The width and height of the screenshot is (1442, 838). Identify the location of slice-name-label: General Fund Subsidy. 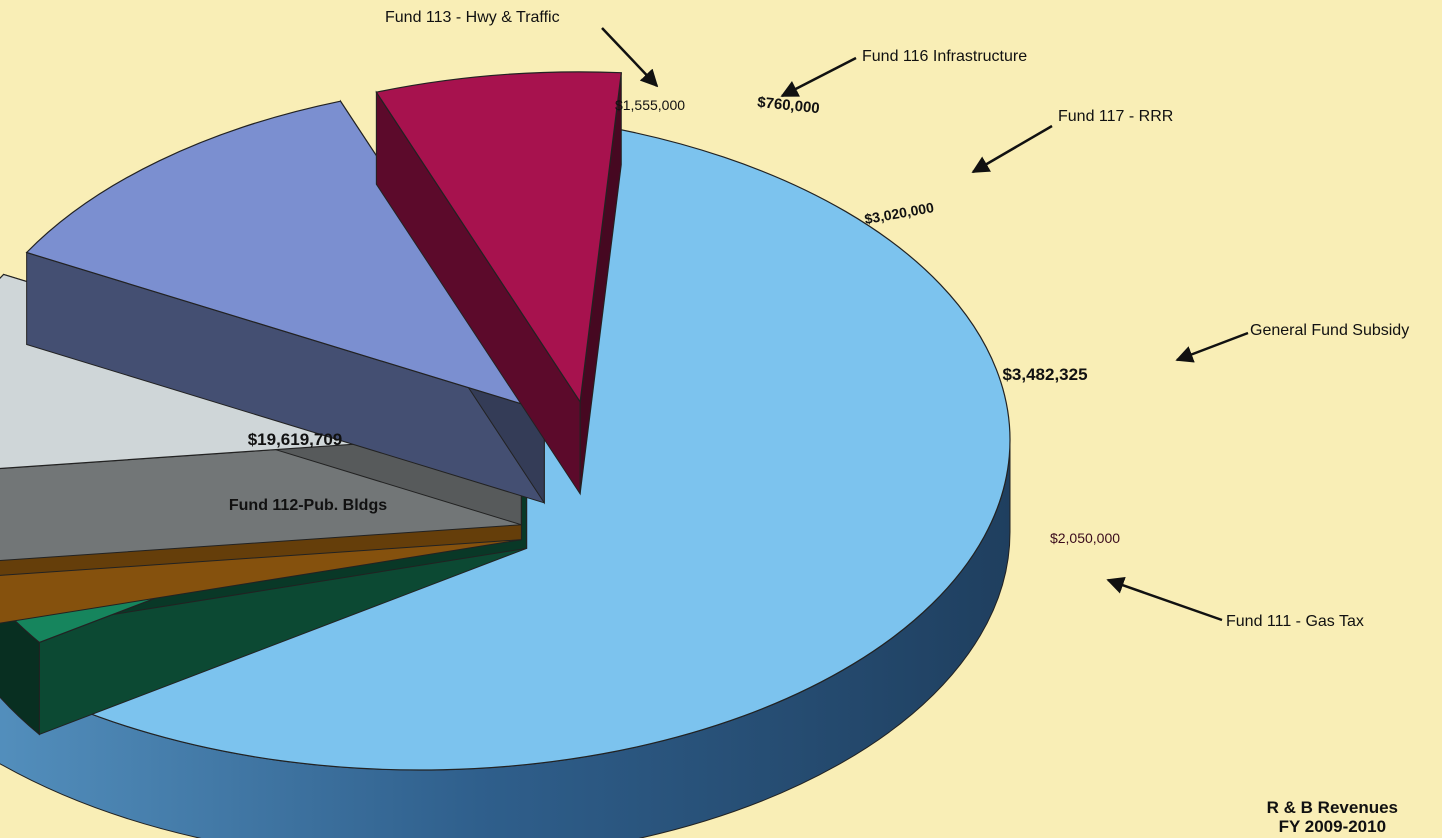
(1329, 330).